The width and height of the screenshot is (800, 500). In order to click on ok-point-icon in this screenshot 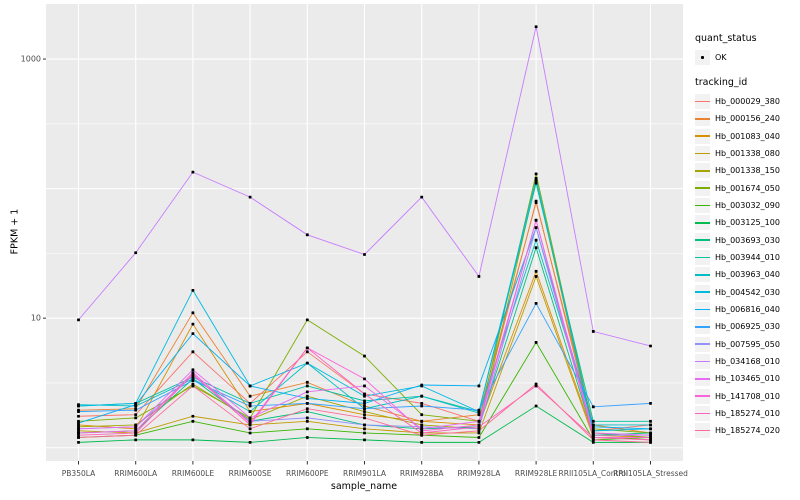, I will do `click(702, 57)`.